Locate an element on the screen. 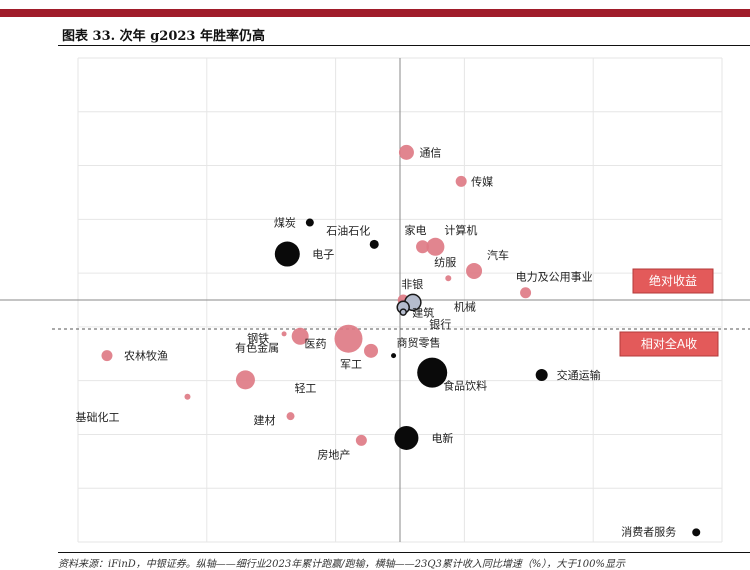  data-label: 纺服 is located at coordinates (445, 262).